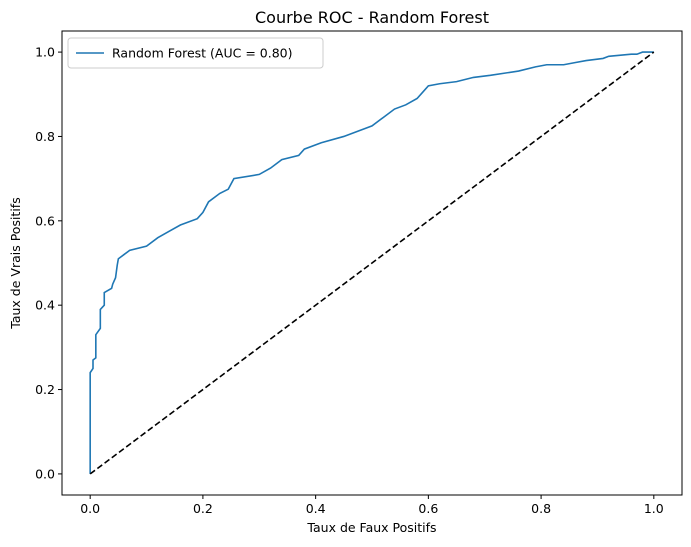 Image resolution: width=691 pixels, height=547 pixels. Describe the element at coordinates (428, 508) in the screenshot. I see `x-tick-label: 0.6` at that location.